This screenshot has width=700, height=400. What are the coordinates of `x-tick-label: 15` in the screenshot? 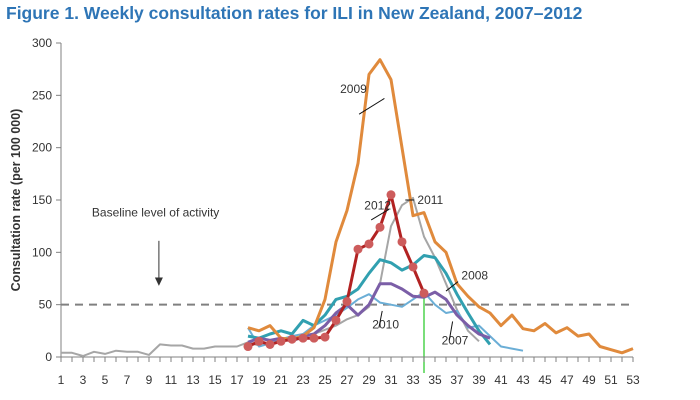 It's located at (215, 380).